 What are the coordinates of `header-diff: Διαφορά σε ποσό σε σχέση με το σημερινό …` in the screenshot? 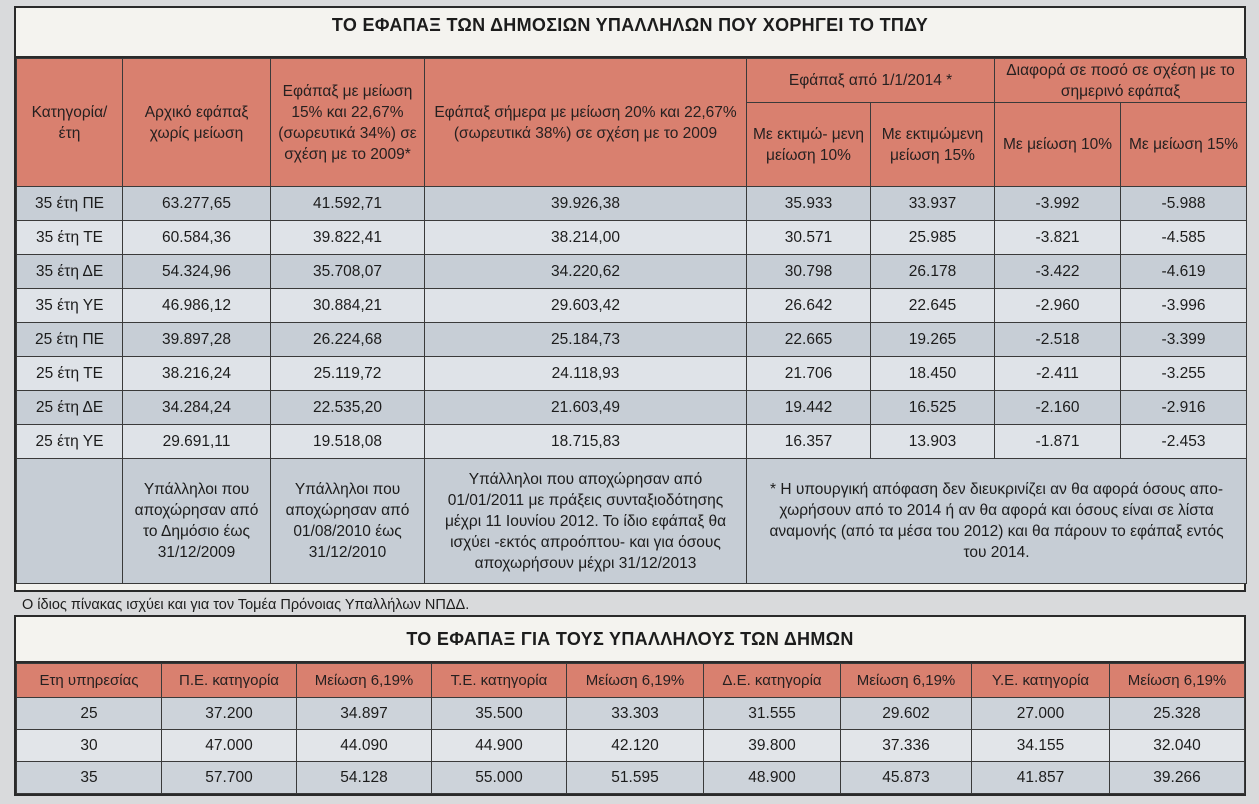 It's located at (1121, 80).